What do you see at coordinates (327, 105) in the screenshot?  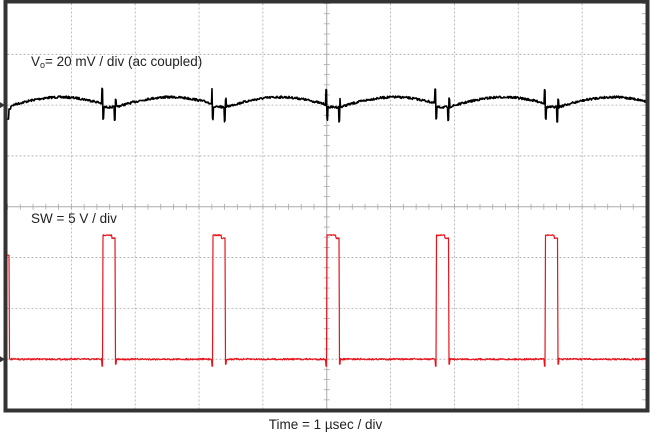 I see `vo-ripple-trace` at bounding box center [327, 105].